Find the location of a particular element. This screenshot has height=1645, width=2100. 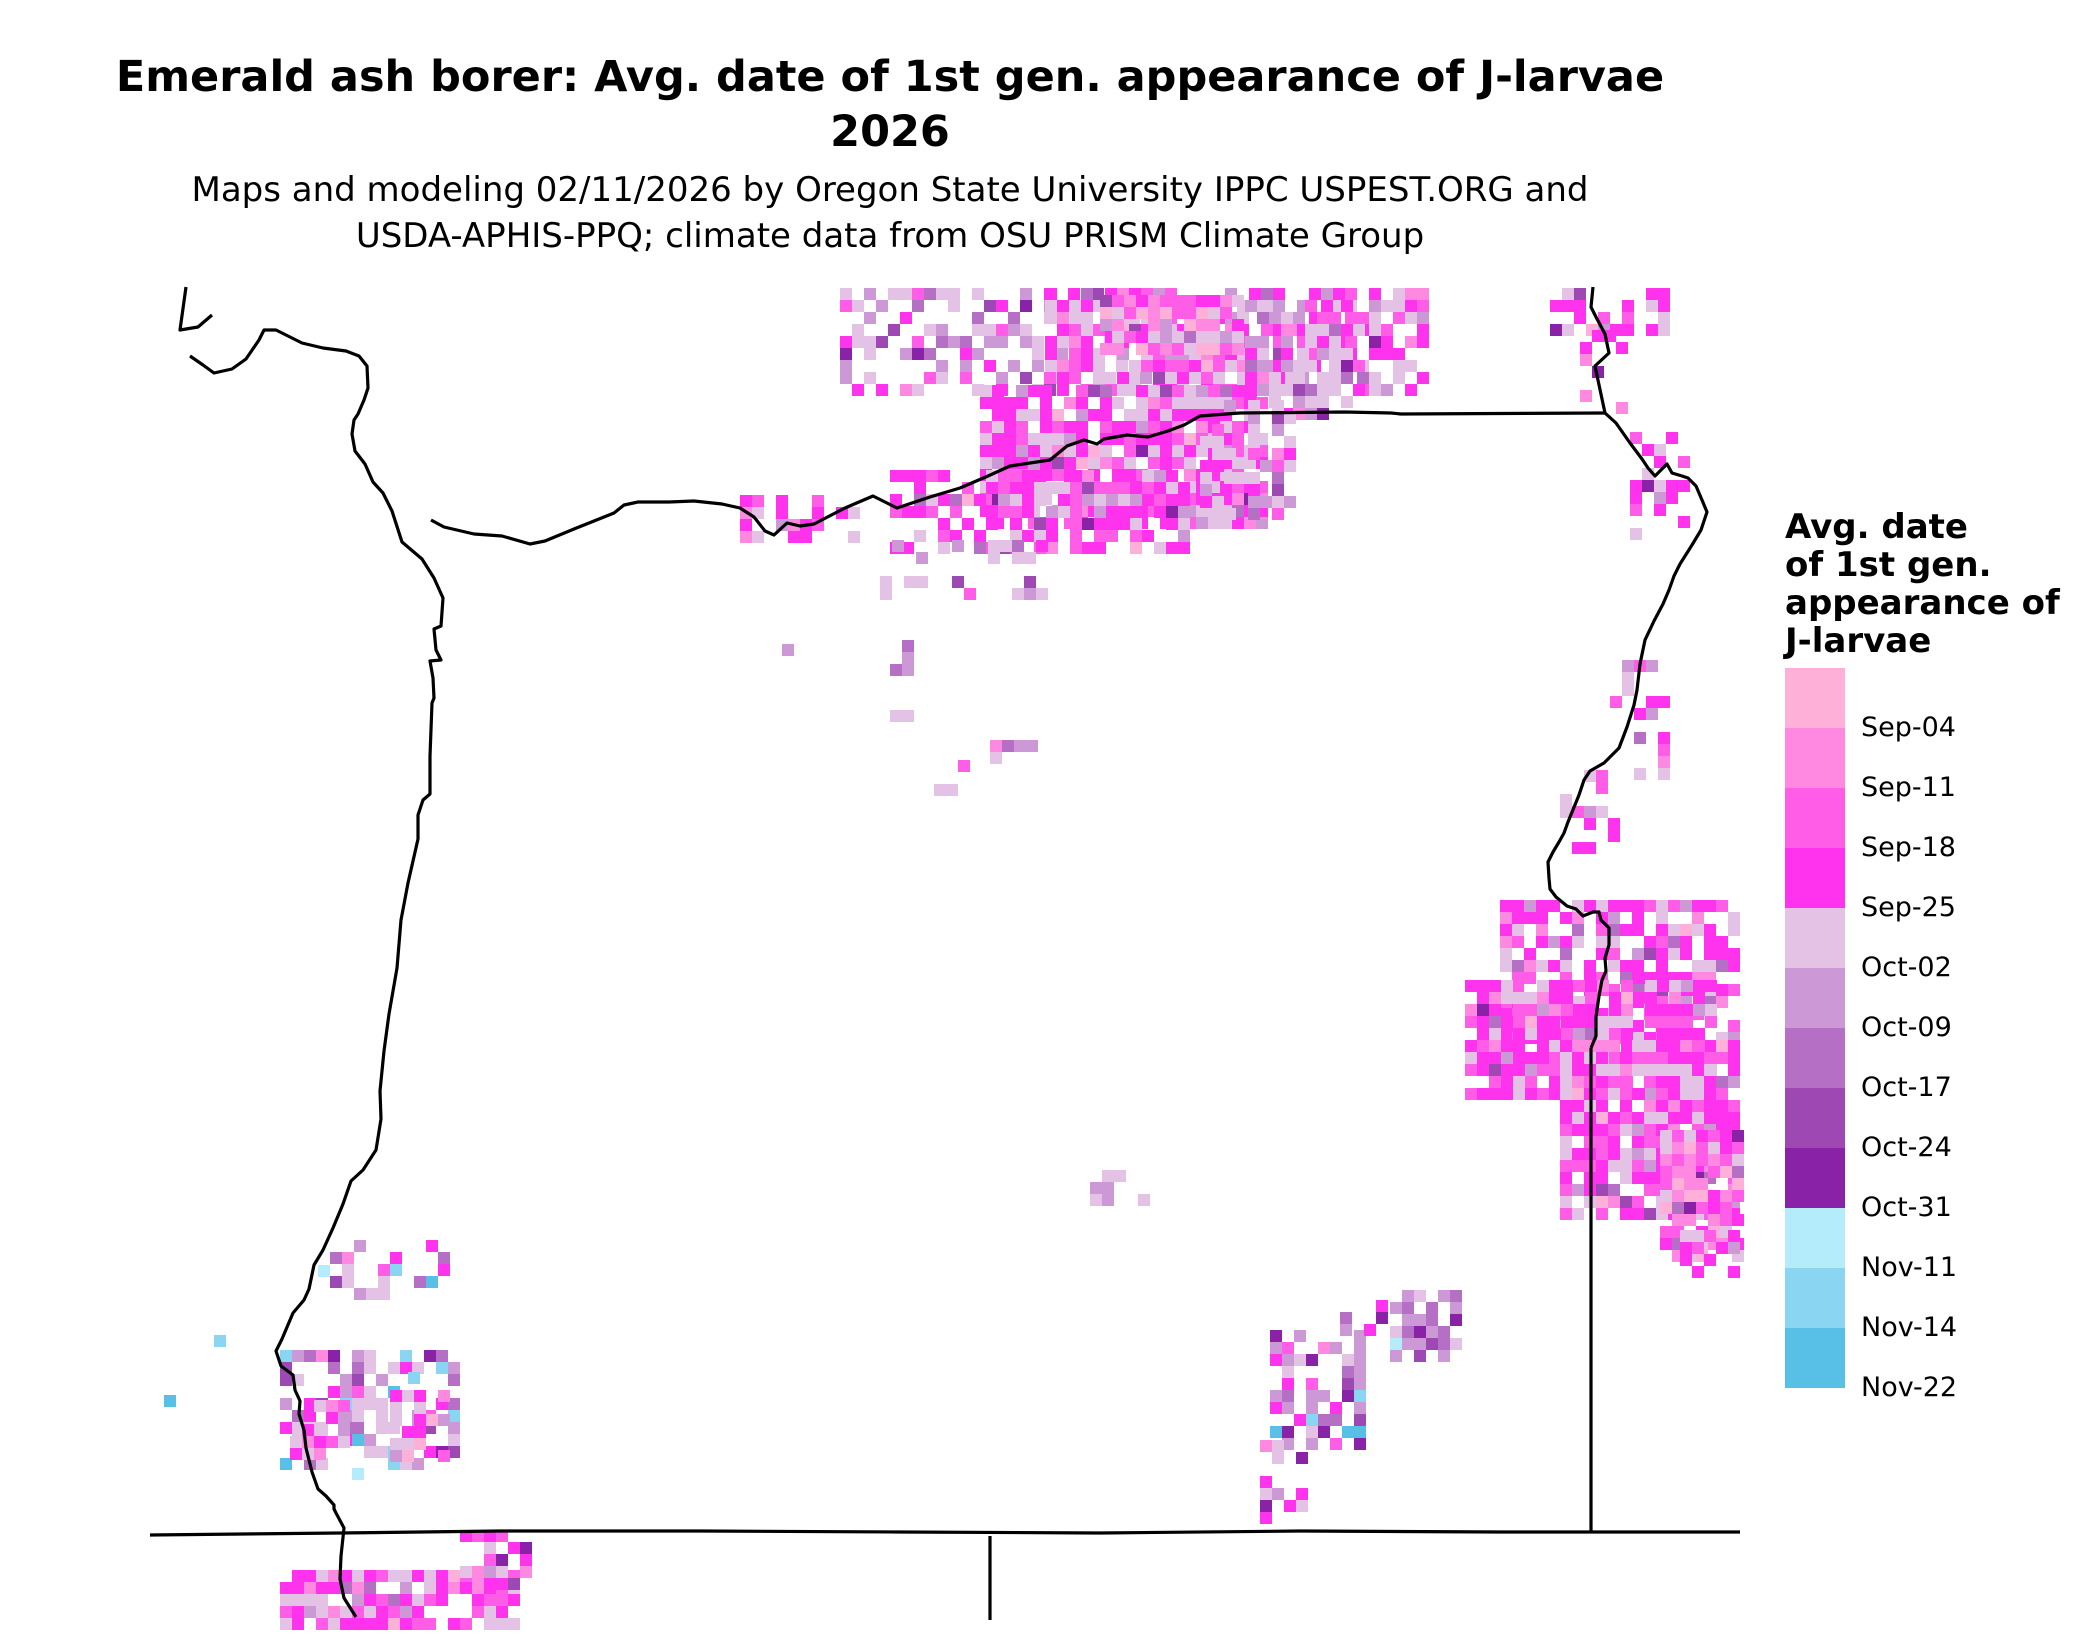

legend-title-line: J-larvae is located at coordinates (1858, 641).